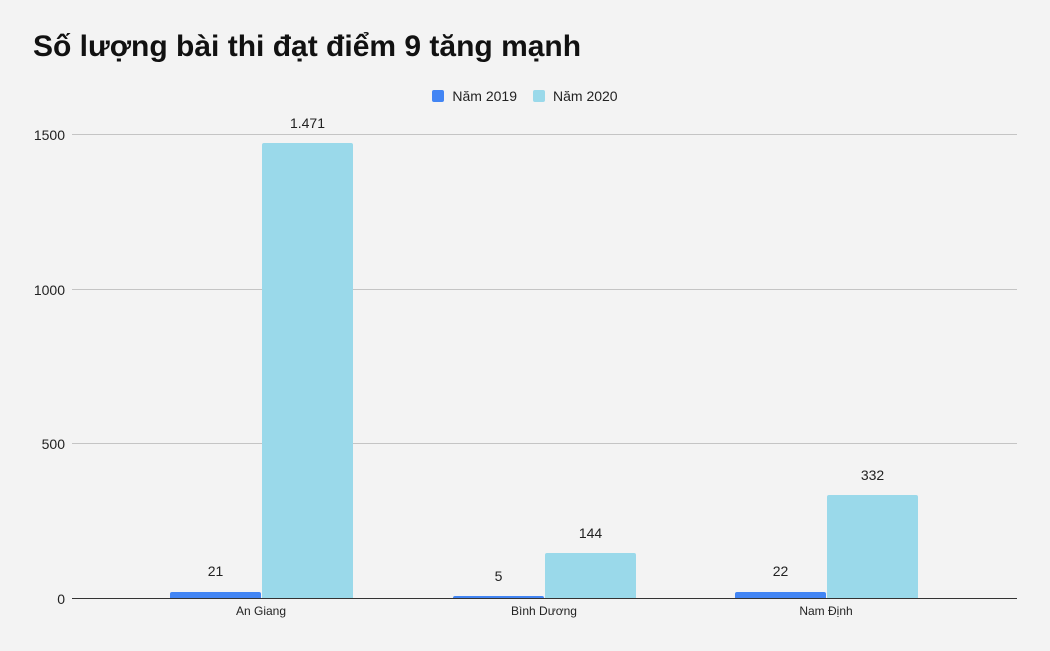 The width and height of the screenshot is (1050, 651). What do you see at coordinates (872, 546) in the screenshot?
I see `bar-nam-dinh-2020` at bounding box center [872, 546].